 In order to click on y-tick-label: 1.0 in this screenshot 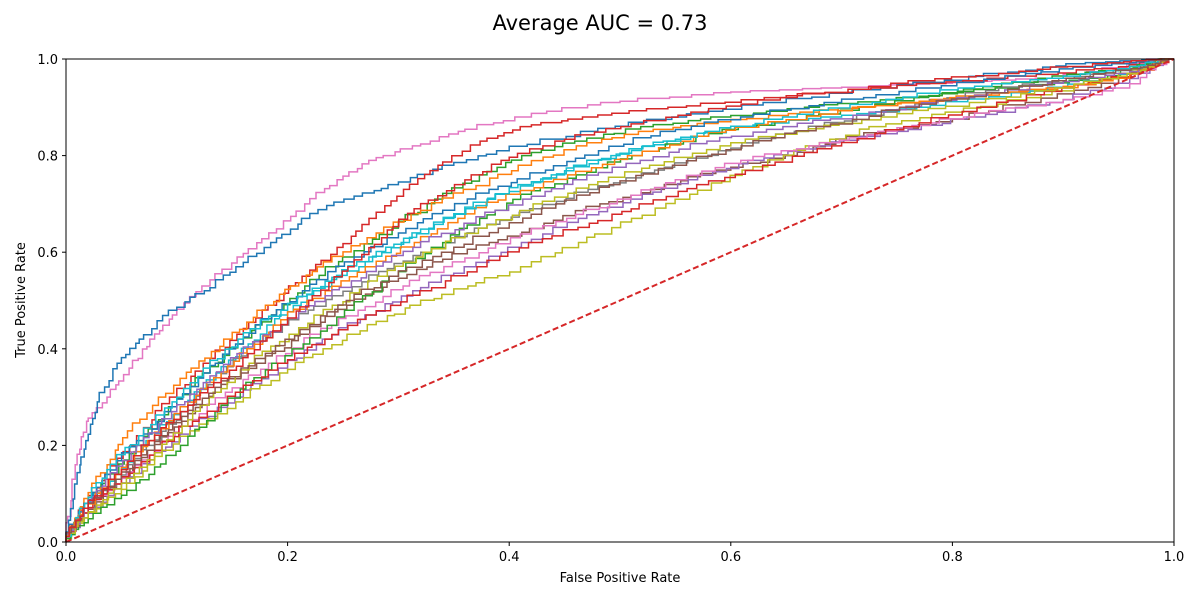, I will do `click(47, 60)`.